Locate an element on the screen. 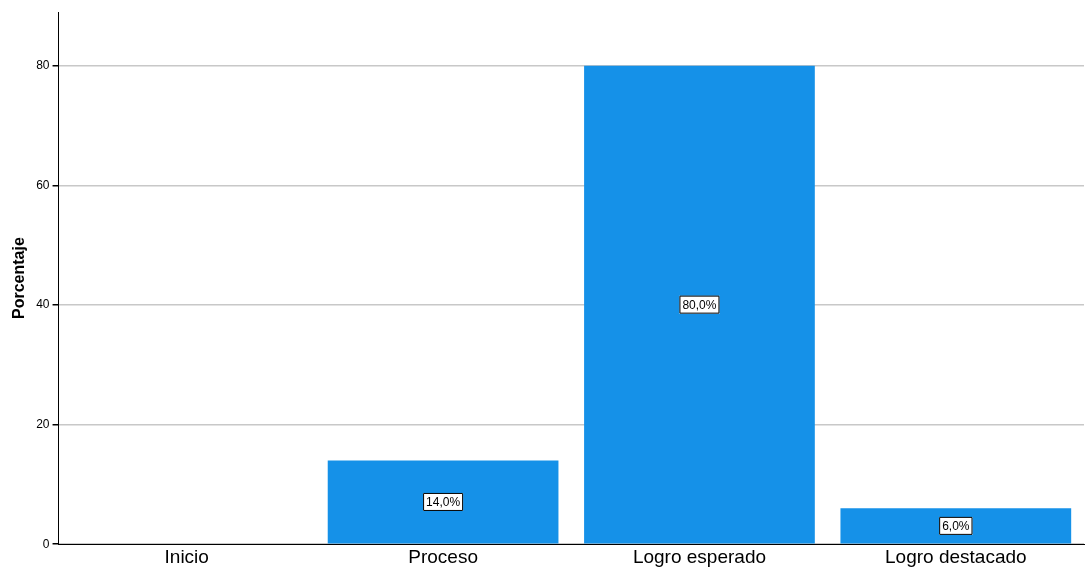 This screenshot has height=571, width=1086. y-tick-label: 60 is located at coordinates (43, 184).